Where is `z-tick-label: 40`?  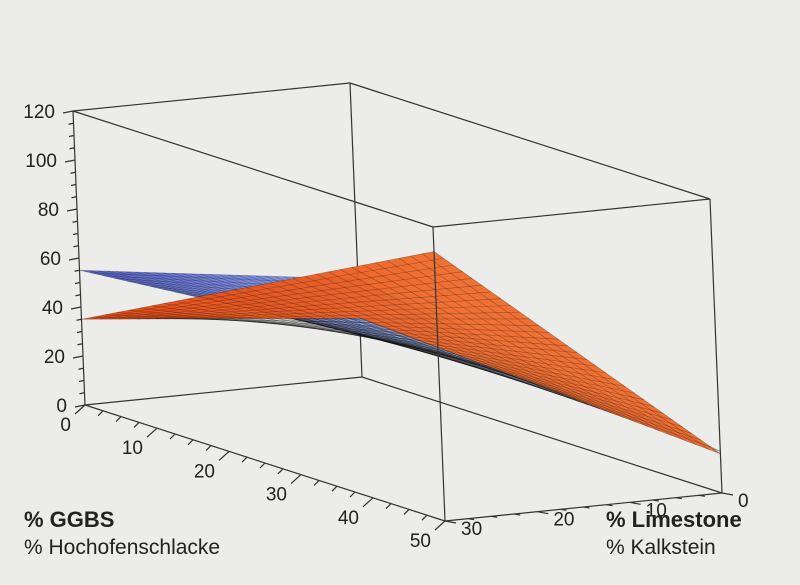
z-tick-label: 40 is located at coordinates (52, 308).